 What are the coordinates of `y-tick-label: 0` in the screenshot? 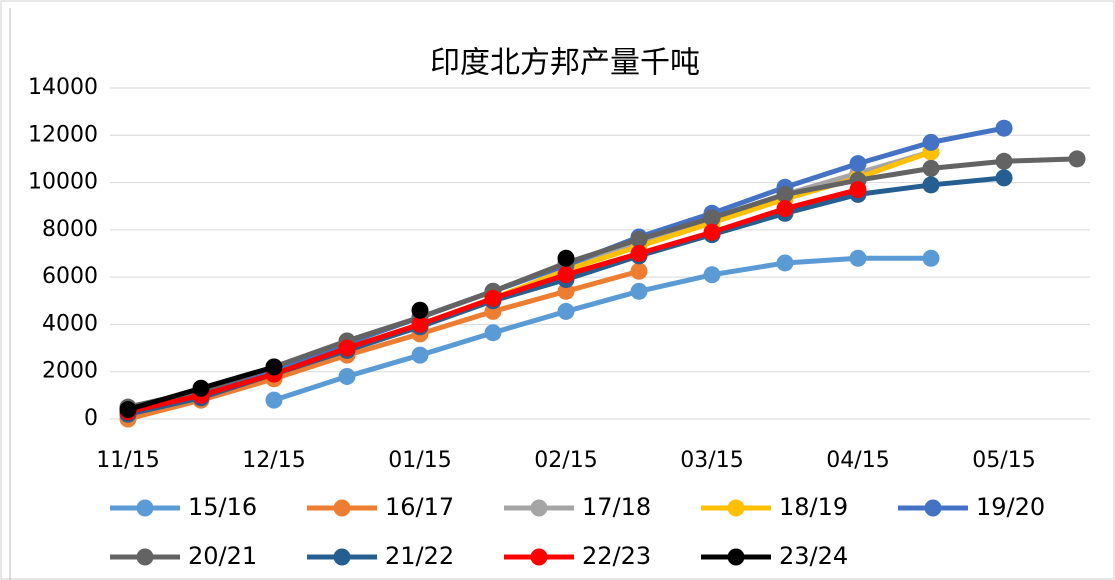 It's located at (91, 418).